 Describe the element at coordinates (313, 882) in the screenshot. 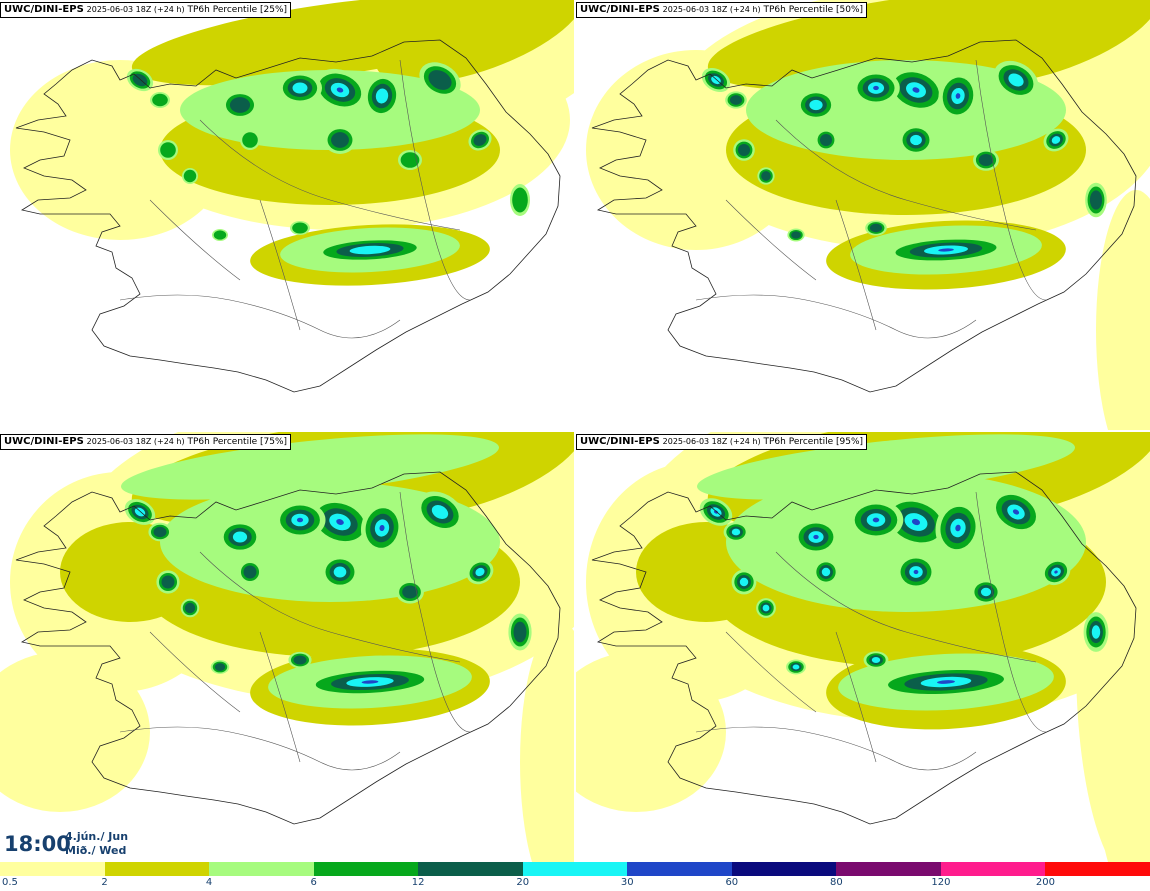

I see `legend-label: 6` at that location.